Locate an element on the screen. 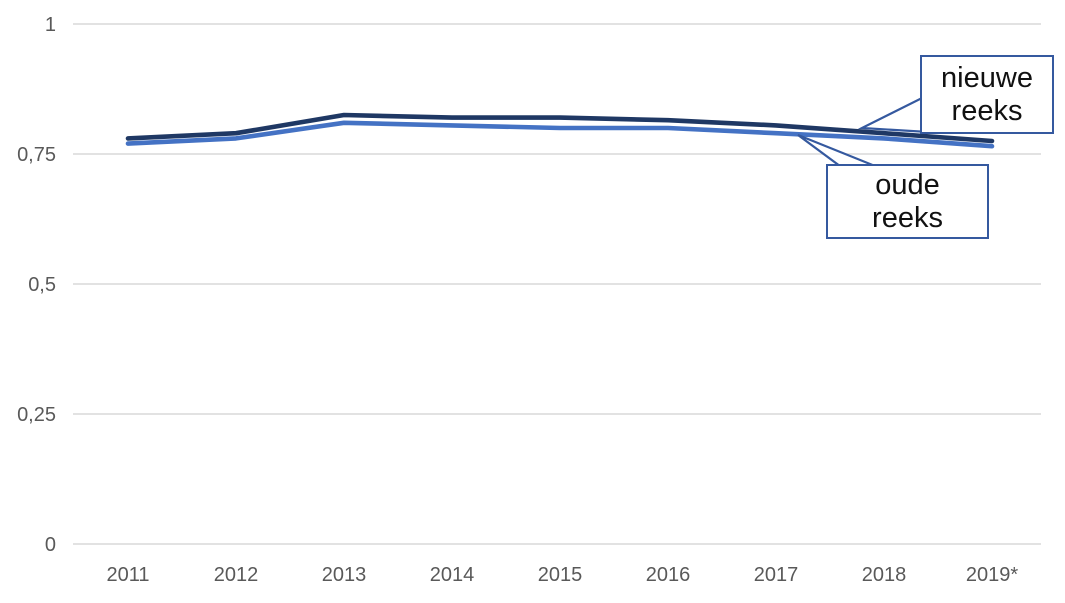 The image size is (1065, 603). y-axis-tick-label: 0,5 is located at coordinates (42, 285).